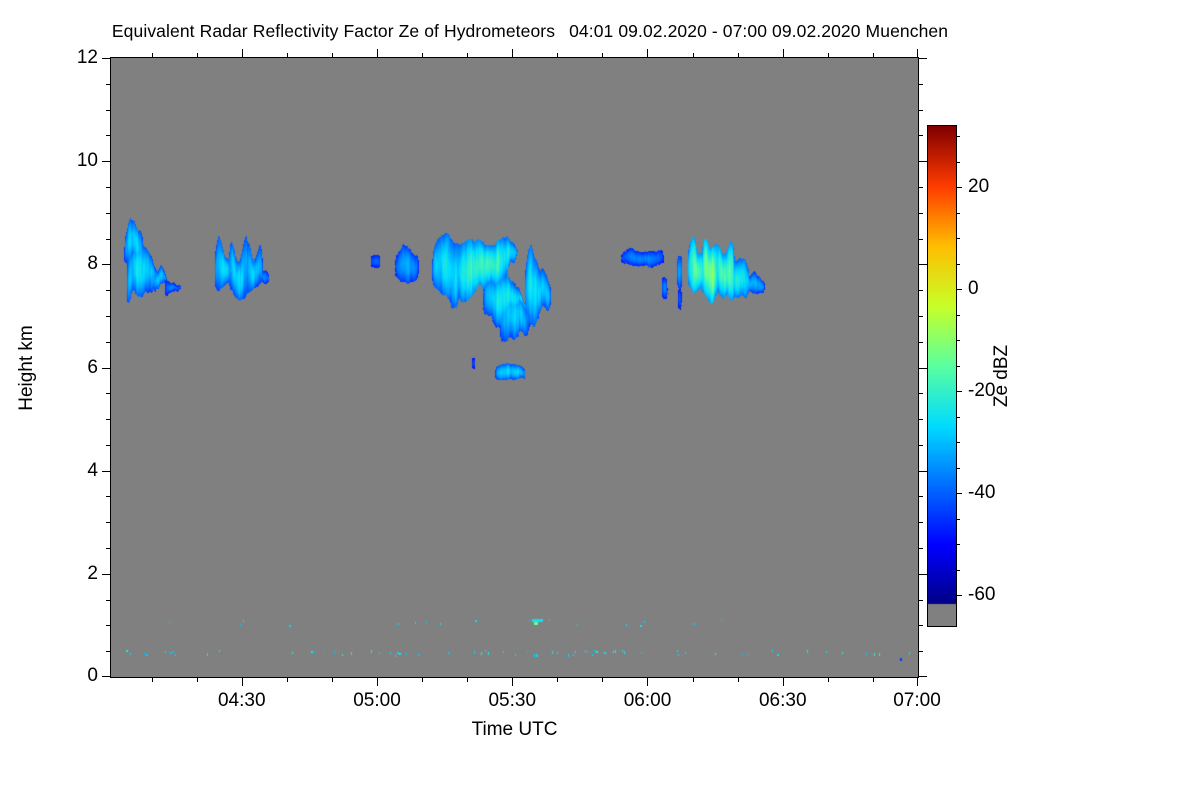 The height and width of the screenshot is (800, 1200). I want to click on y-axis-title: Height km, so click(26, 367).